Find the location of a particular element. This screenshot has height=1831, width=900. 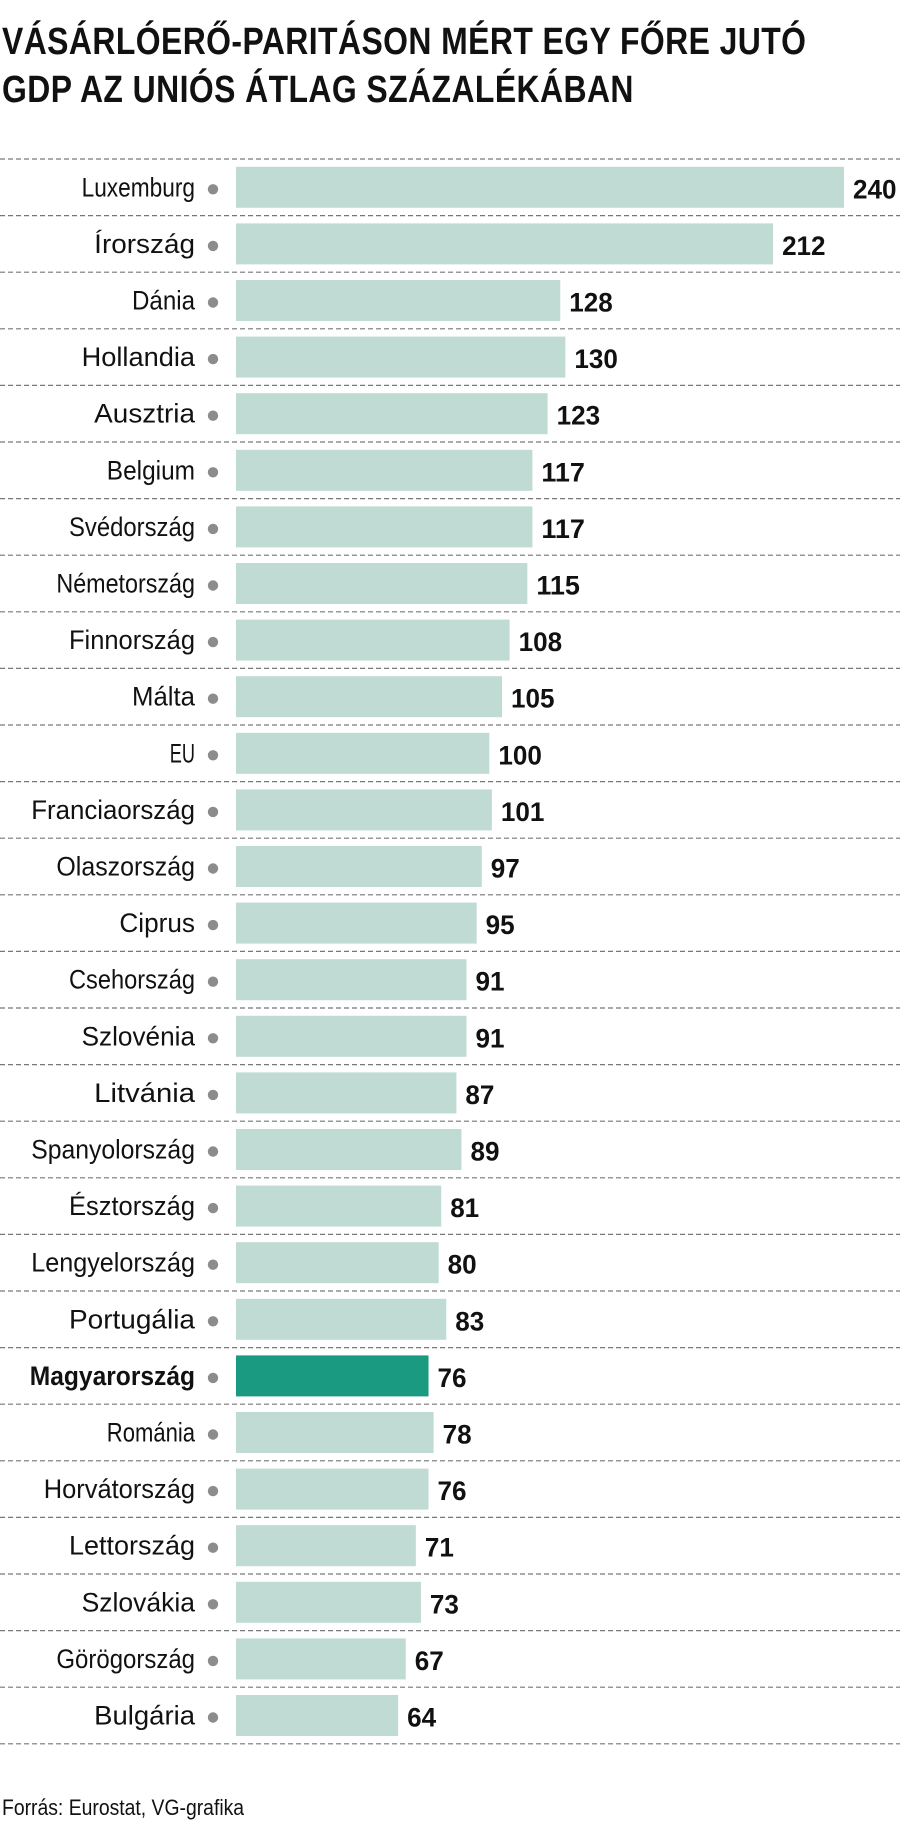

category-label: Lengyelország is located at coordinates (113, 1263).